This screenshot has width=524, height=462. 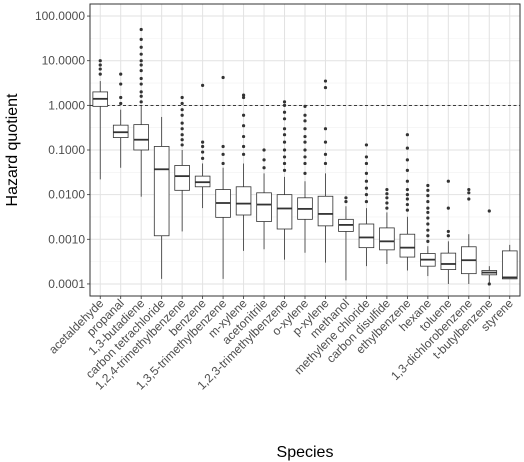 I want to click on y-axis-title: Hazard quotient, so click(x=12, y=150).